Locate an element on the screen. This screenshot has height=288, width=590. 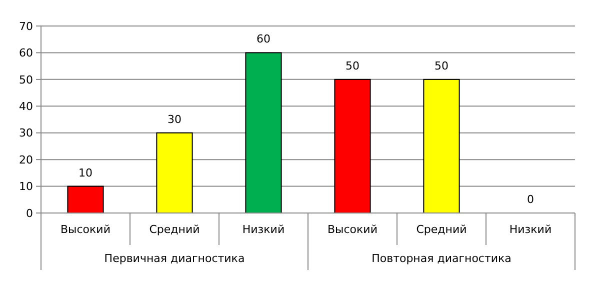
text: Первичная диагностика is located at coordinates (174, 258).